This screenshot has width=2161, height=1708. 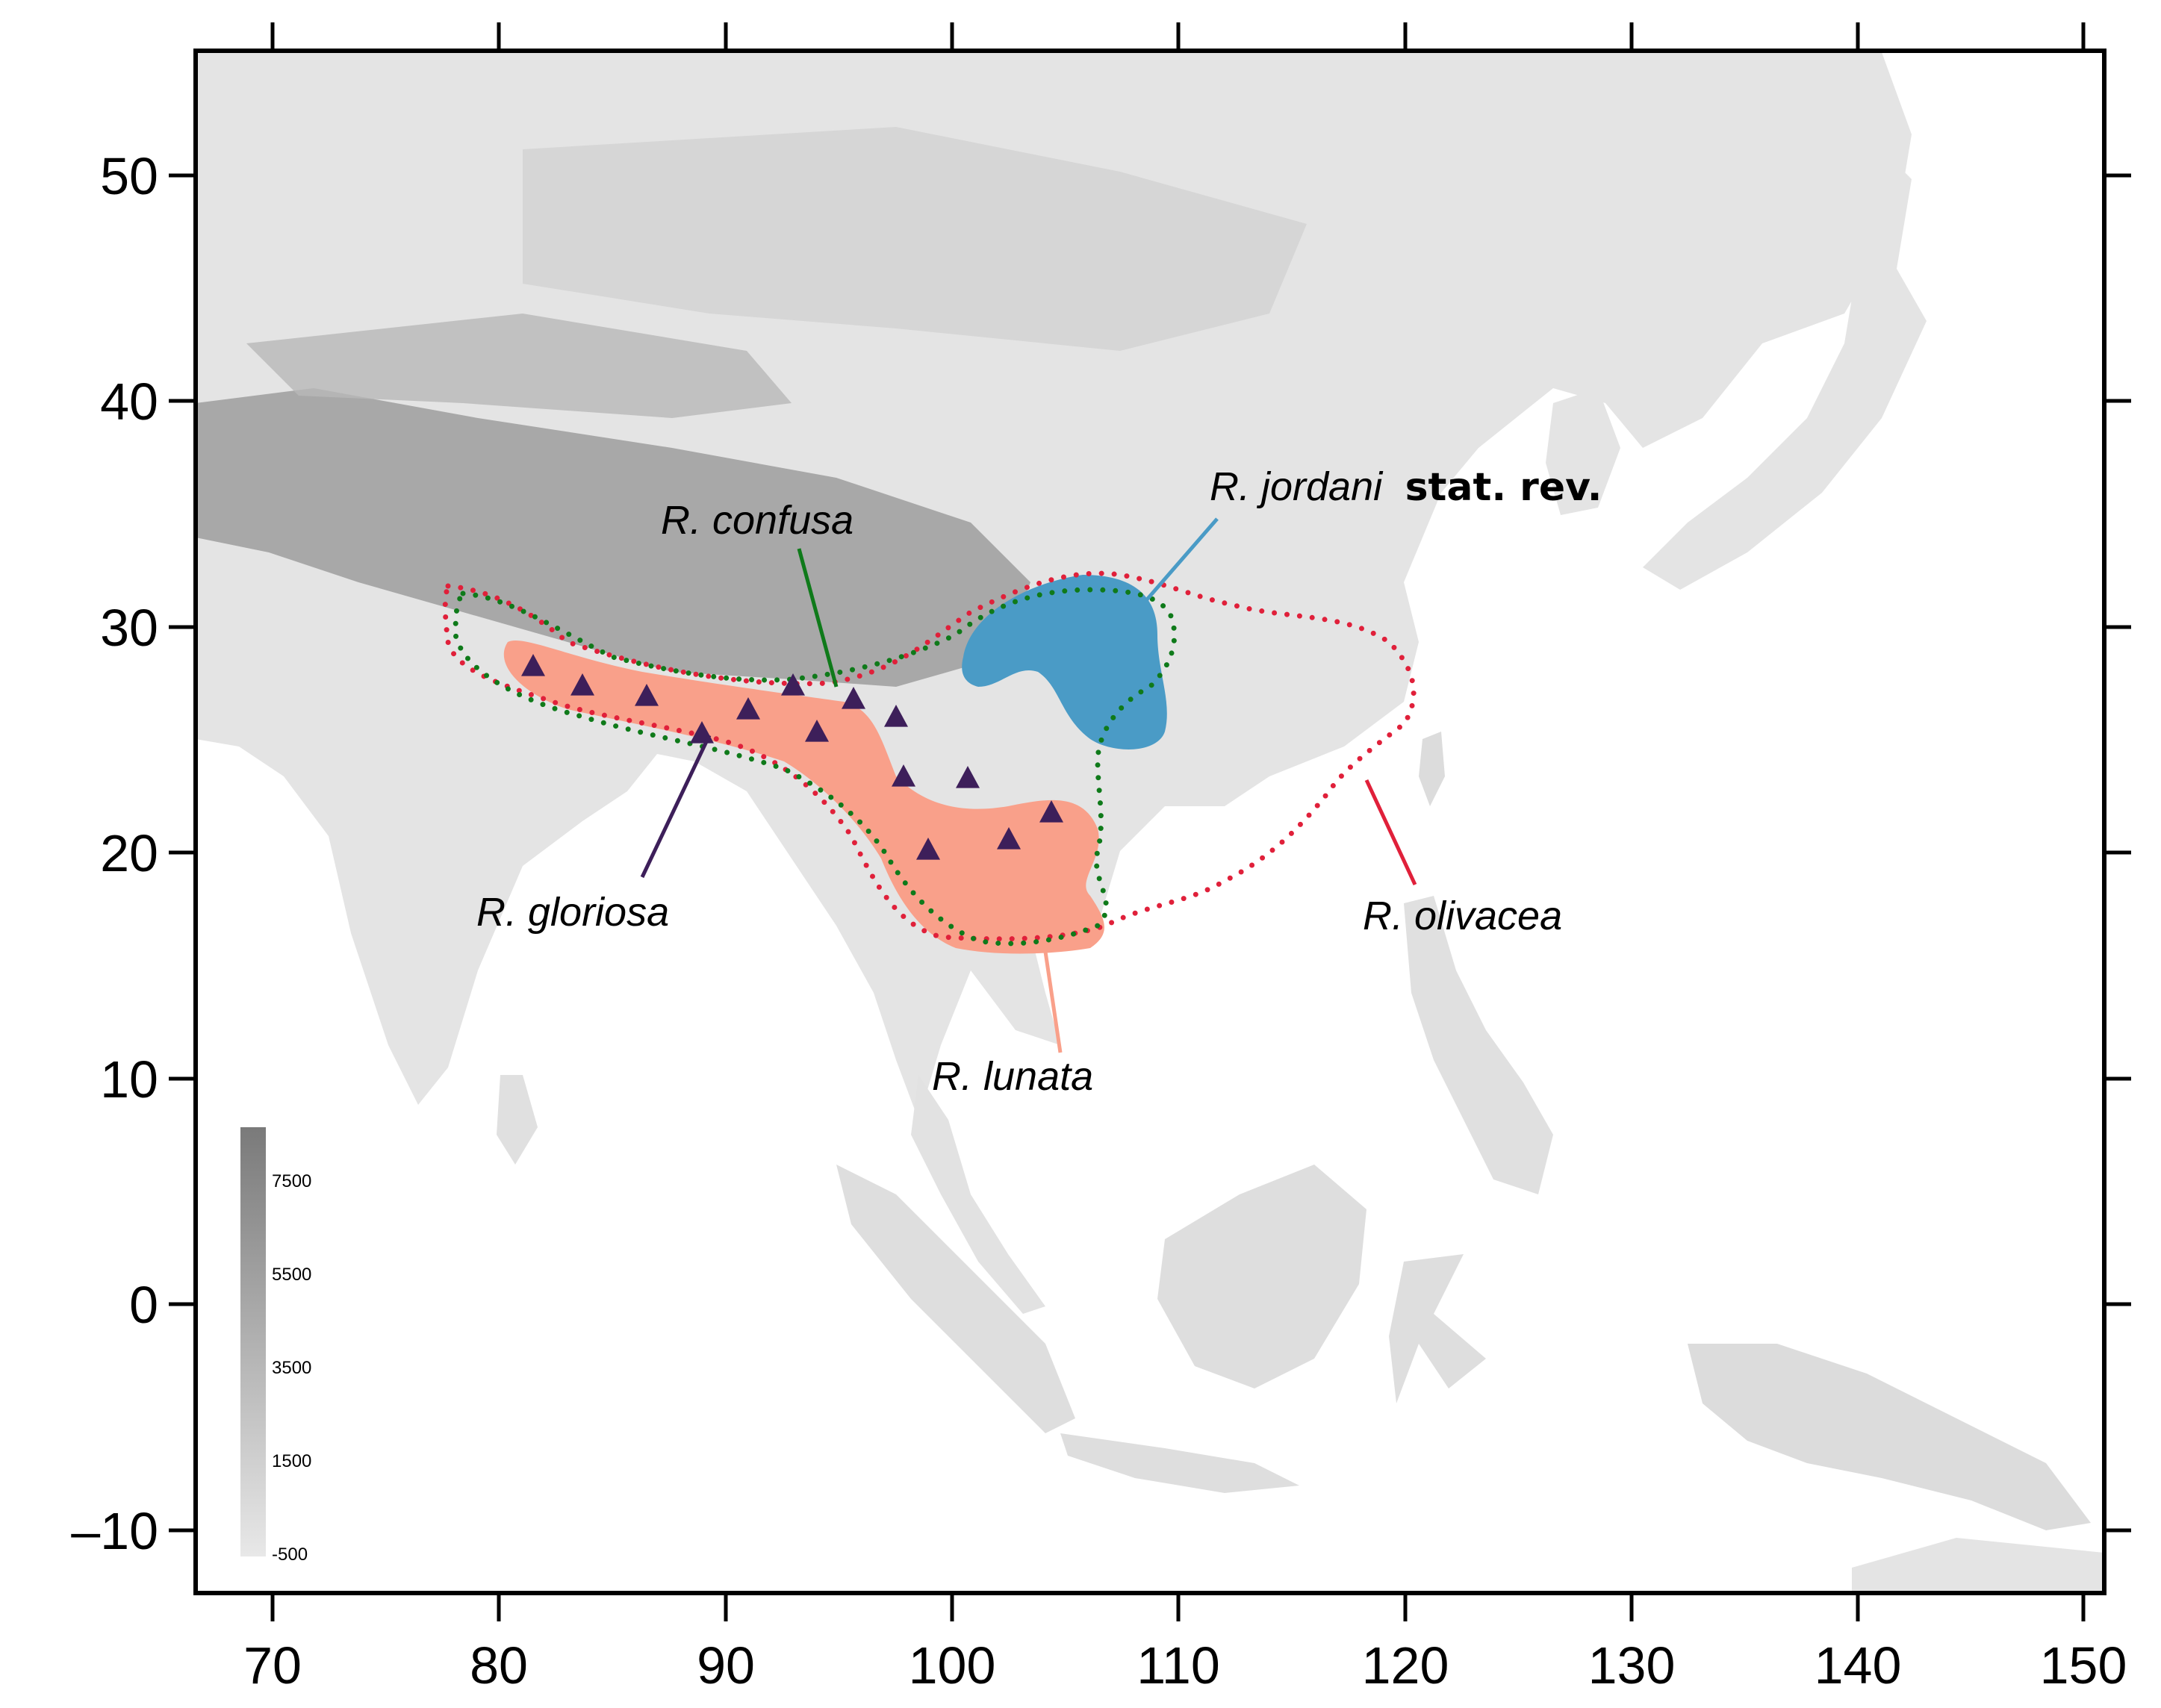 What do you see at coordinates (952, 1665) in the screenshot?
I see `x-tick-label: 100` at bounding box center [952, 1665].